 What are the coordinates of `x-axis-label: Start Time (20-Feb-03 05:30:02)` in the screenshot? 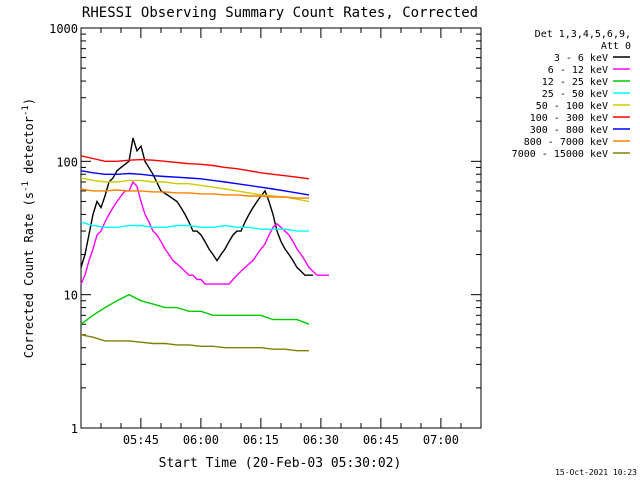 It's located at (280, 463).